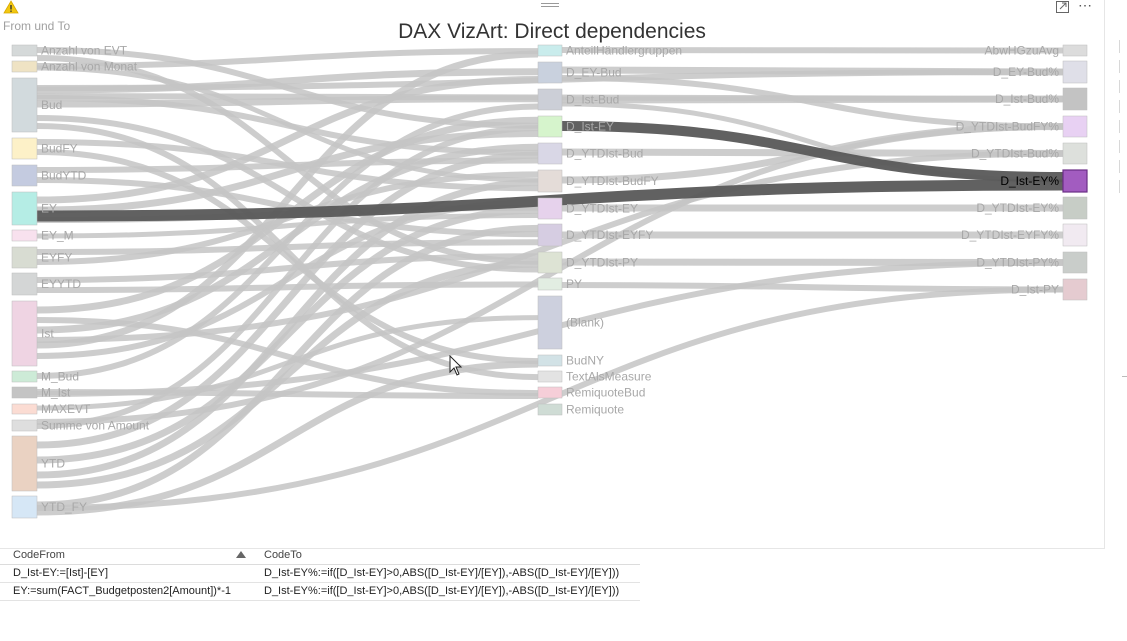 The width and height of the screenshot is (1127, 641). What do you see at coordinates (550, 376) in the screenshot?
I see `node-textalsmeasure` at bounding box center [550, 376].